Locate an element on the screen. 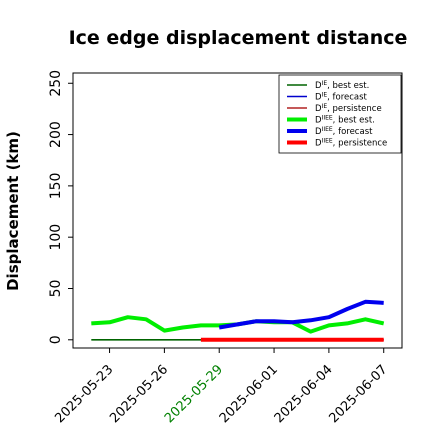 The height and width of the screenshot is (440, 440). legend-entry: DIIEE, best est. is located at coordinates (345, 120).